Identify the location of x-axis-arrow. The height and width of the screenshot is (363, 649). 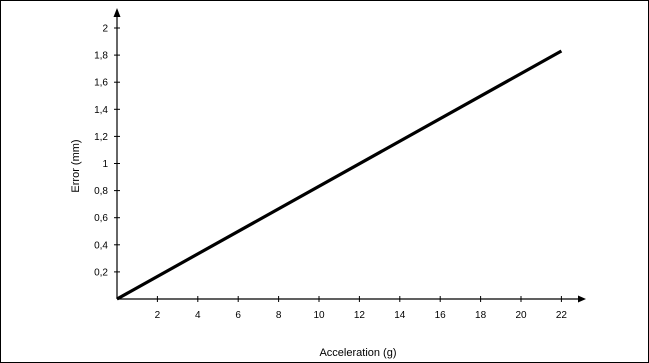
(582, 299).